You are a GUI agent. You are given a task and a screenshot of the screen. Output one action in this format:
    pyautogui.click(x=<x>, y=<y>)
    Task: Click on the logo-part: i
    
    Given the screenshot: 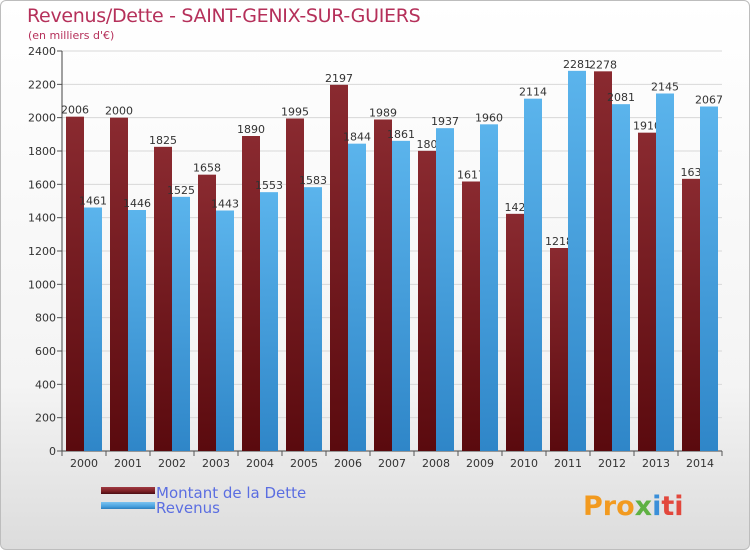 What is the action you would take?
    pyautogui.click(x=657, y=506)
    